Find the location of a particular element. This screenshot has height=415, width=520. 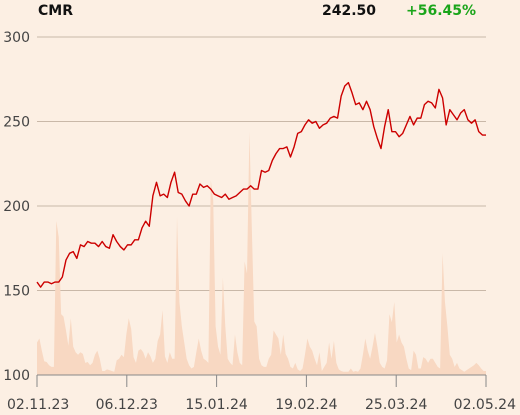

y-tick-label: 150 is located at coordinates (16, 292).